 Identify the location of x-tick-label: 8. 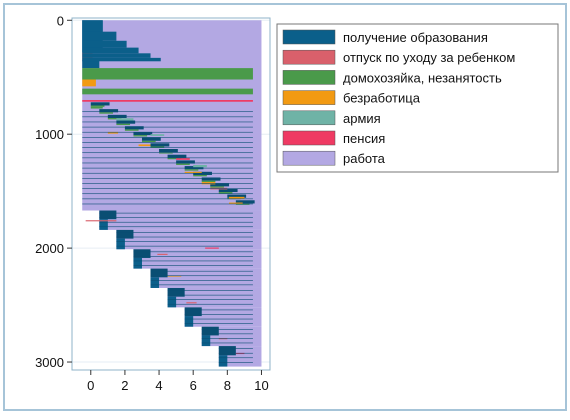
(227, 385).